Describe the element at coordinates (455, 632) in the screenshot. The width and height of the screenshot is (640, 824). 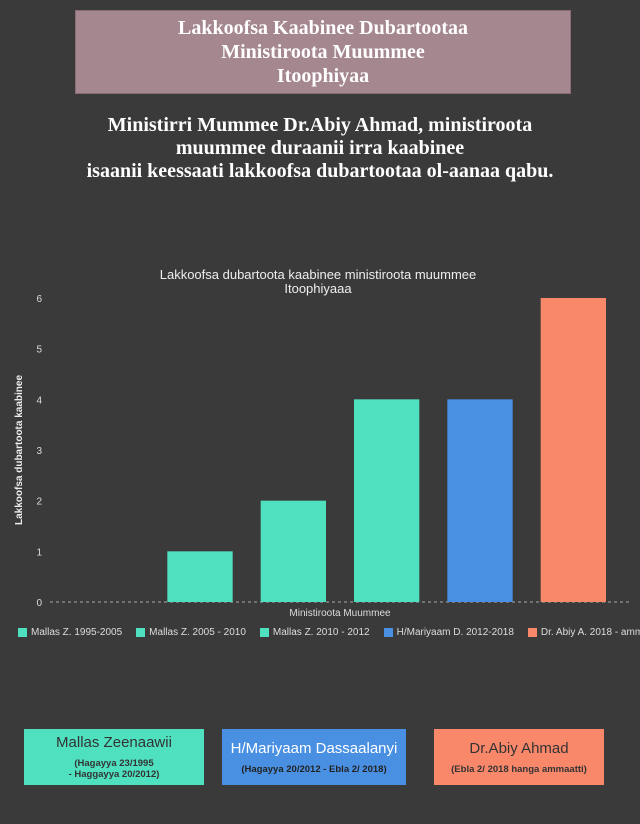
I see `legend-label: H/Mariyaam D. 2012-2018` at that location.